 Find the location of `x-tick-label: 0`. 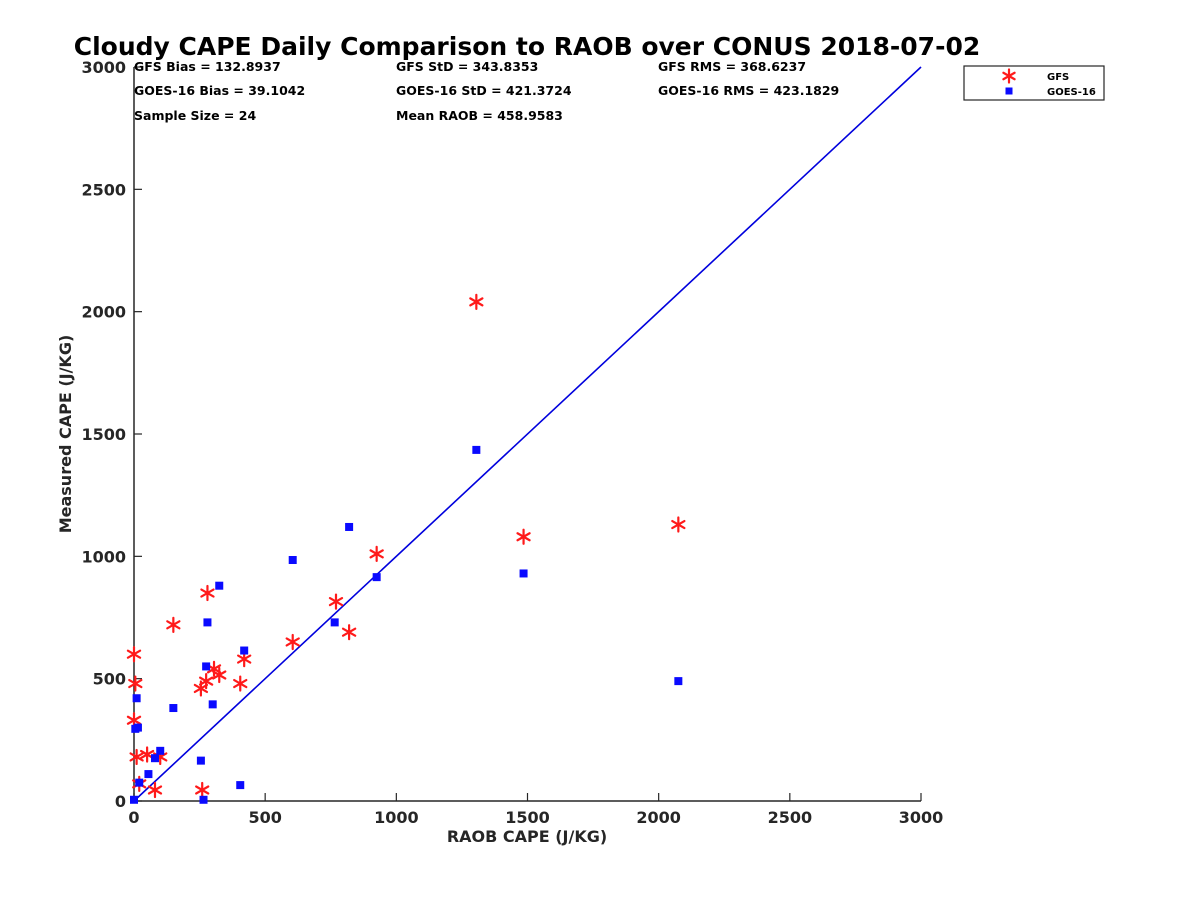

x-tick-label: 0 is located at coordinates (133, 817).